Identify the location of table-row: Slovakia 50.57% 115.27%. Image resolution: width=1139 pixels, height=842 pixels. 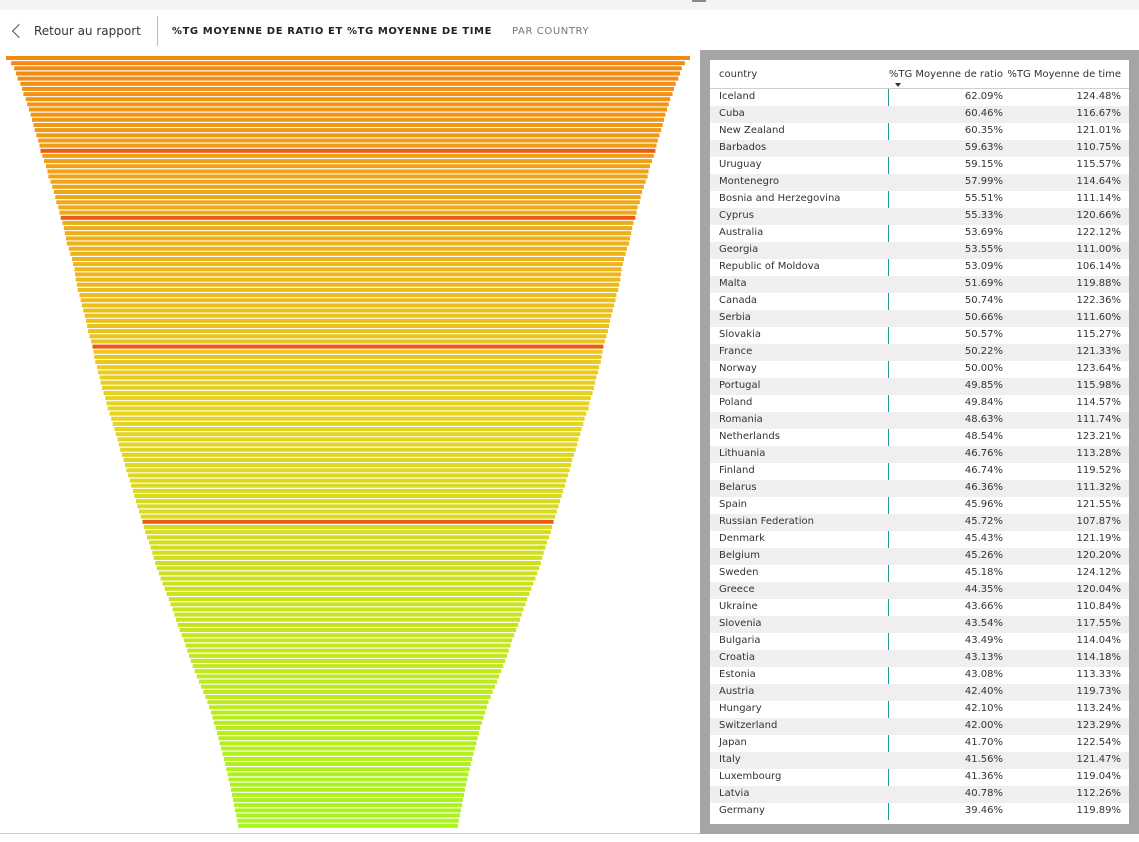
(919, 335).